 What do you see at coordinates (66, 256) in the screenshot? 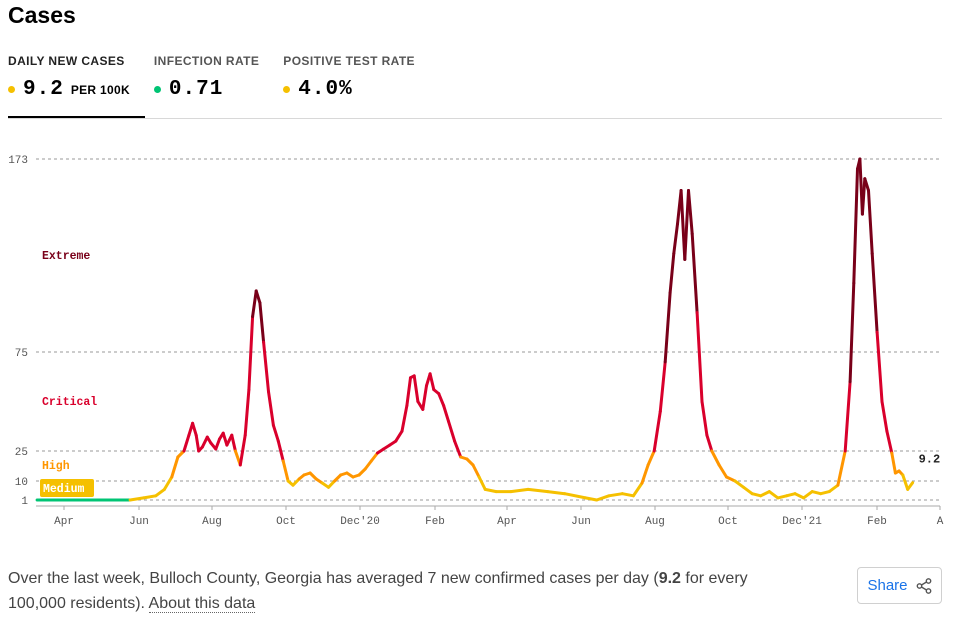
I see `zone-label-extreme: Extreme` at bounding box center [66, 256].